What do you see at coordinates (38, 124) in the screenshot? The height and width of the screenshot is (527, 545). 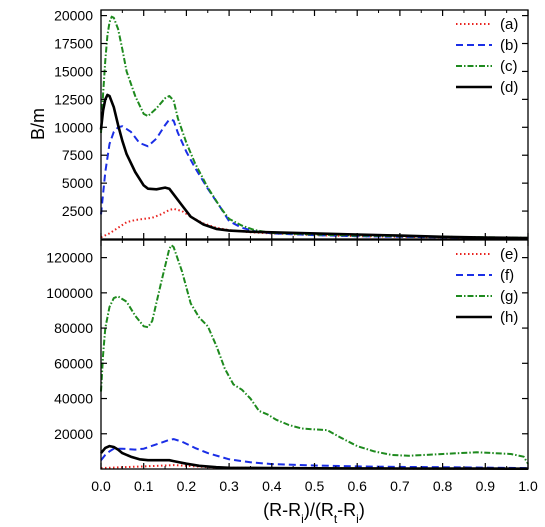 I see `top-y-axis-title: B/m` at bounding box center [38, 124].